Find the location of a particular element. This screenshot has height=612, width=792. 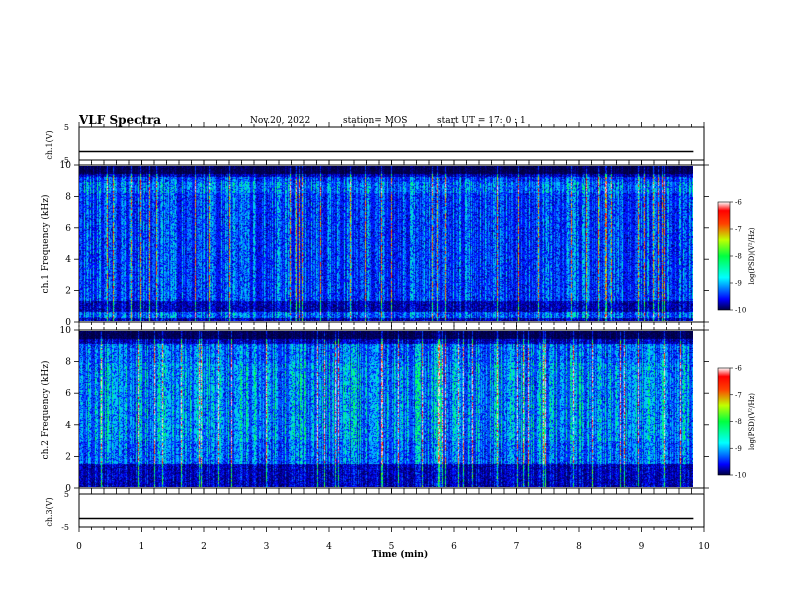

x-tick-label: 2 is located at coordinates (204, 547).